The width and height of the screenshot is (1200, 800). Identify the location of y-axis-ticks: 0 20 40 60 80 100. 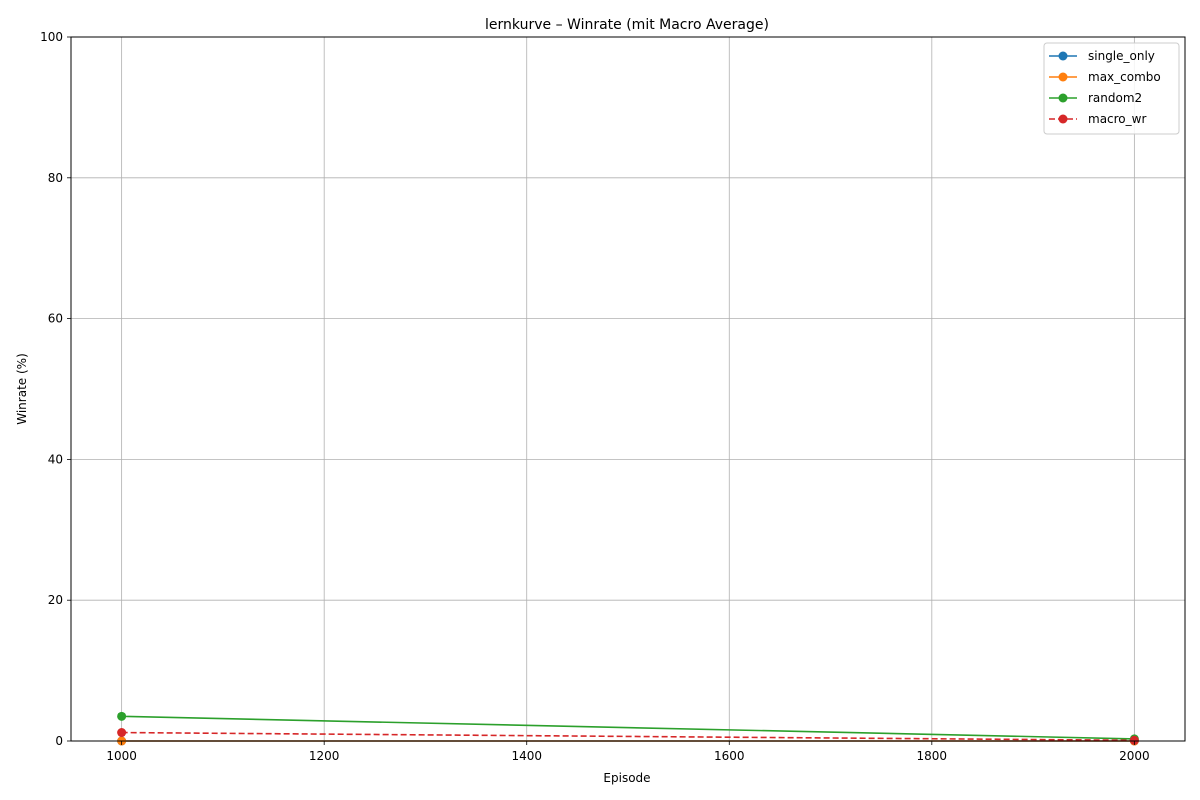
(55, 389).